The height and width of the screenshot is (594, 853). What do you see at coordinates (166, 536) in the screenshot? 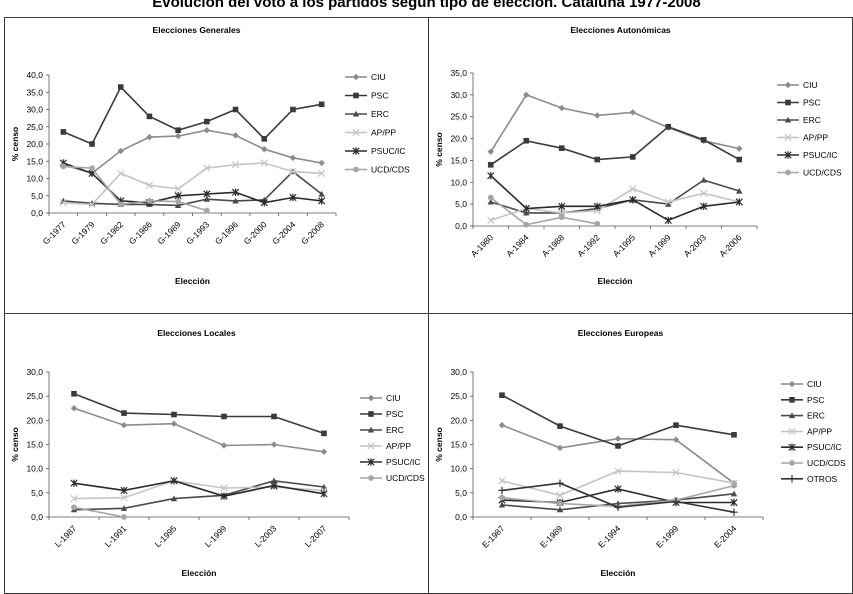
I see `x-tick-label: L-1995` at bounding box center [166, 536].